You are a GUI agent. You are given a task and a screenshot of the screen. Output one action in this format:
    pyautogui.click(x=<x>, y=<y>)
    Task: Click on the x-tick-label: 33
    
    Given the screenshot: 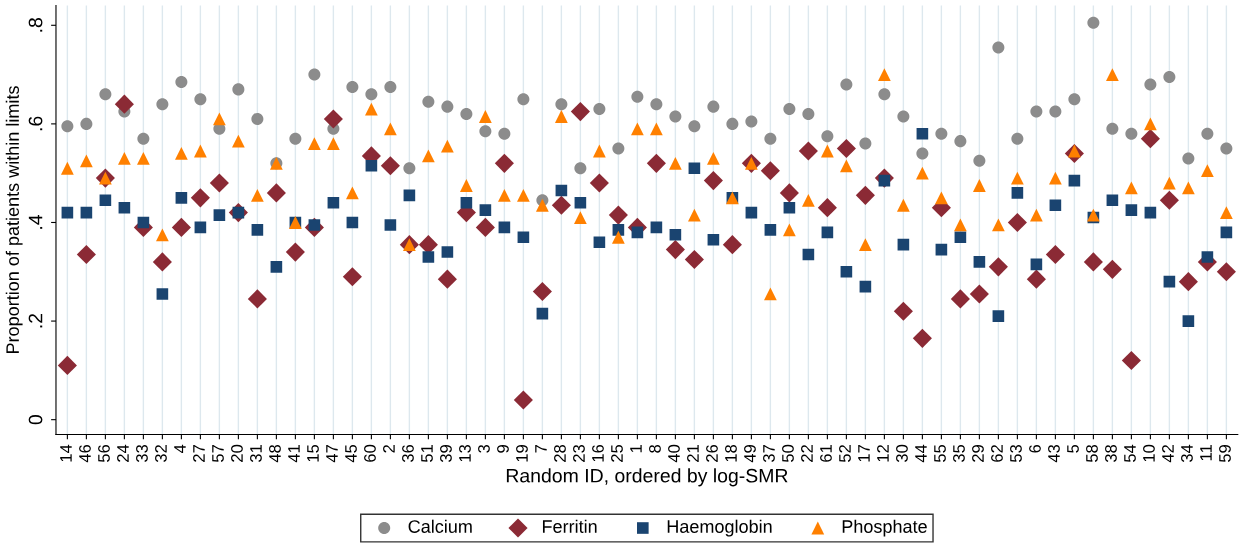 What is the action you would take?
    pyautogui.click(x=142, y=453)
    